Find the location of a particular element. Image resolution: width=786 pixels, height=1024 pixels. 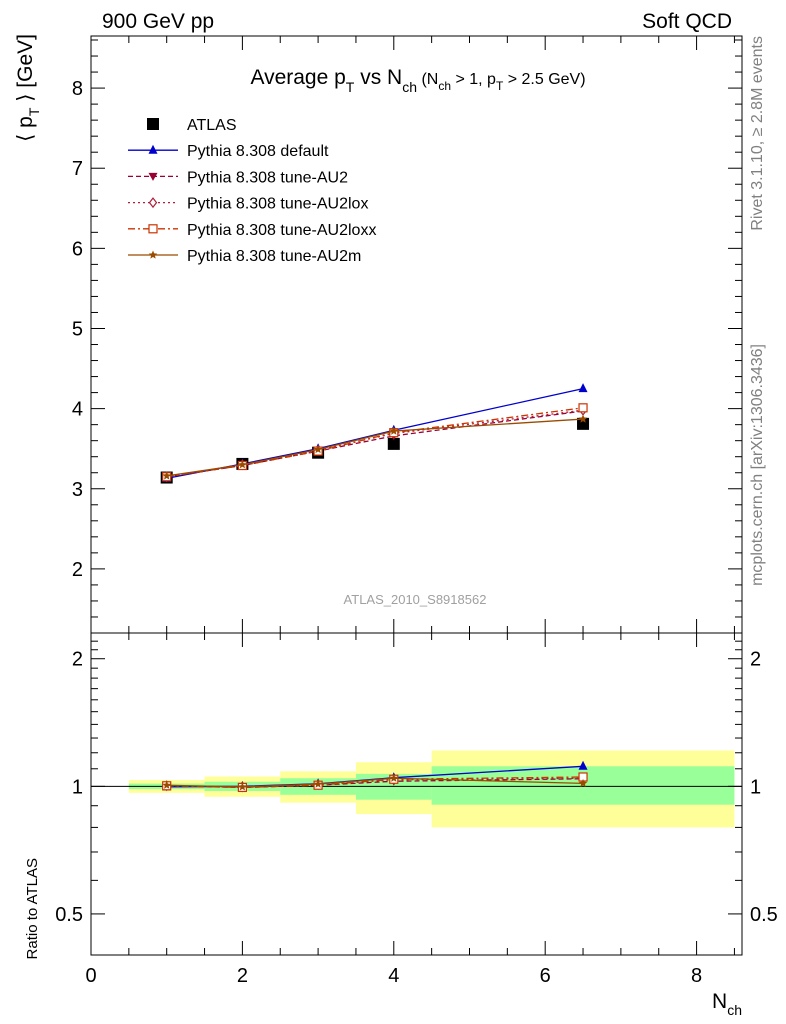

title-main-sub: T is located at coordinates (350, 87).